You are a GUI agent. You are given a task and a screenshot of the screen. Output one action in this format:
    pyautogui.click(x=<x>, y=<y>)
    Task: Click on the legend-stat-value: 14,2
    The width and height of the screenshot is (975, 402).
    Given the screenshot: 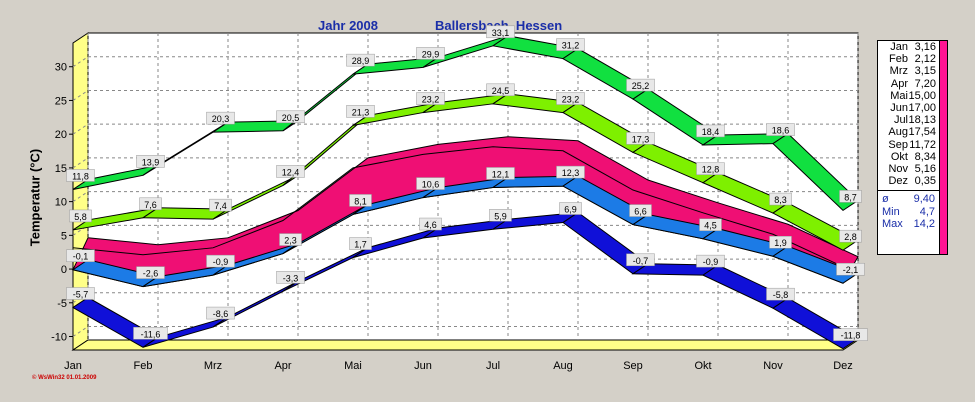 What is the action you would take?
    pyautogui.click(x=924, y=223)
    